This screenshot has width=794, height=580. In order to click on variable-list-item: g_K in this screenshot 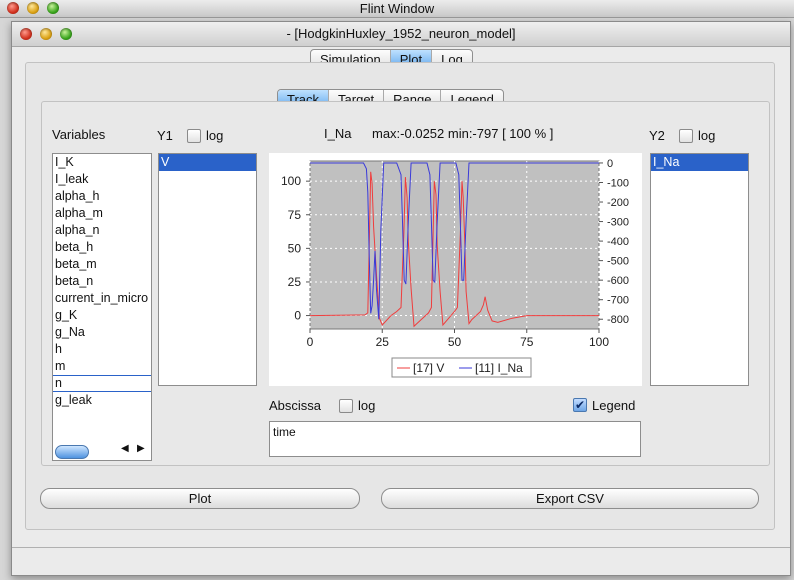, I will do `click(66, 315)`.